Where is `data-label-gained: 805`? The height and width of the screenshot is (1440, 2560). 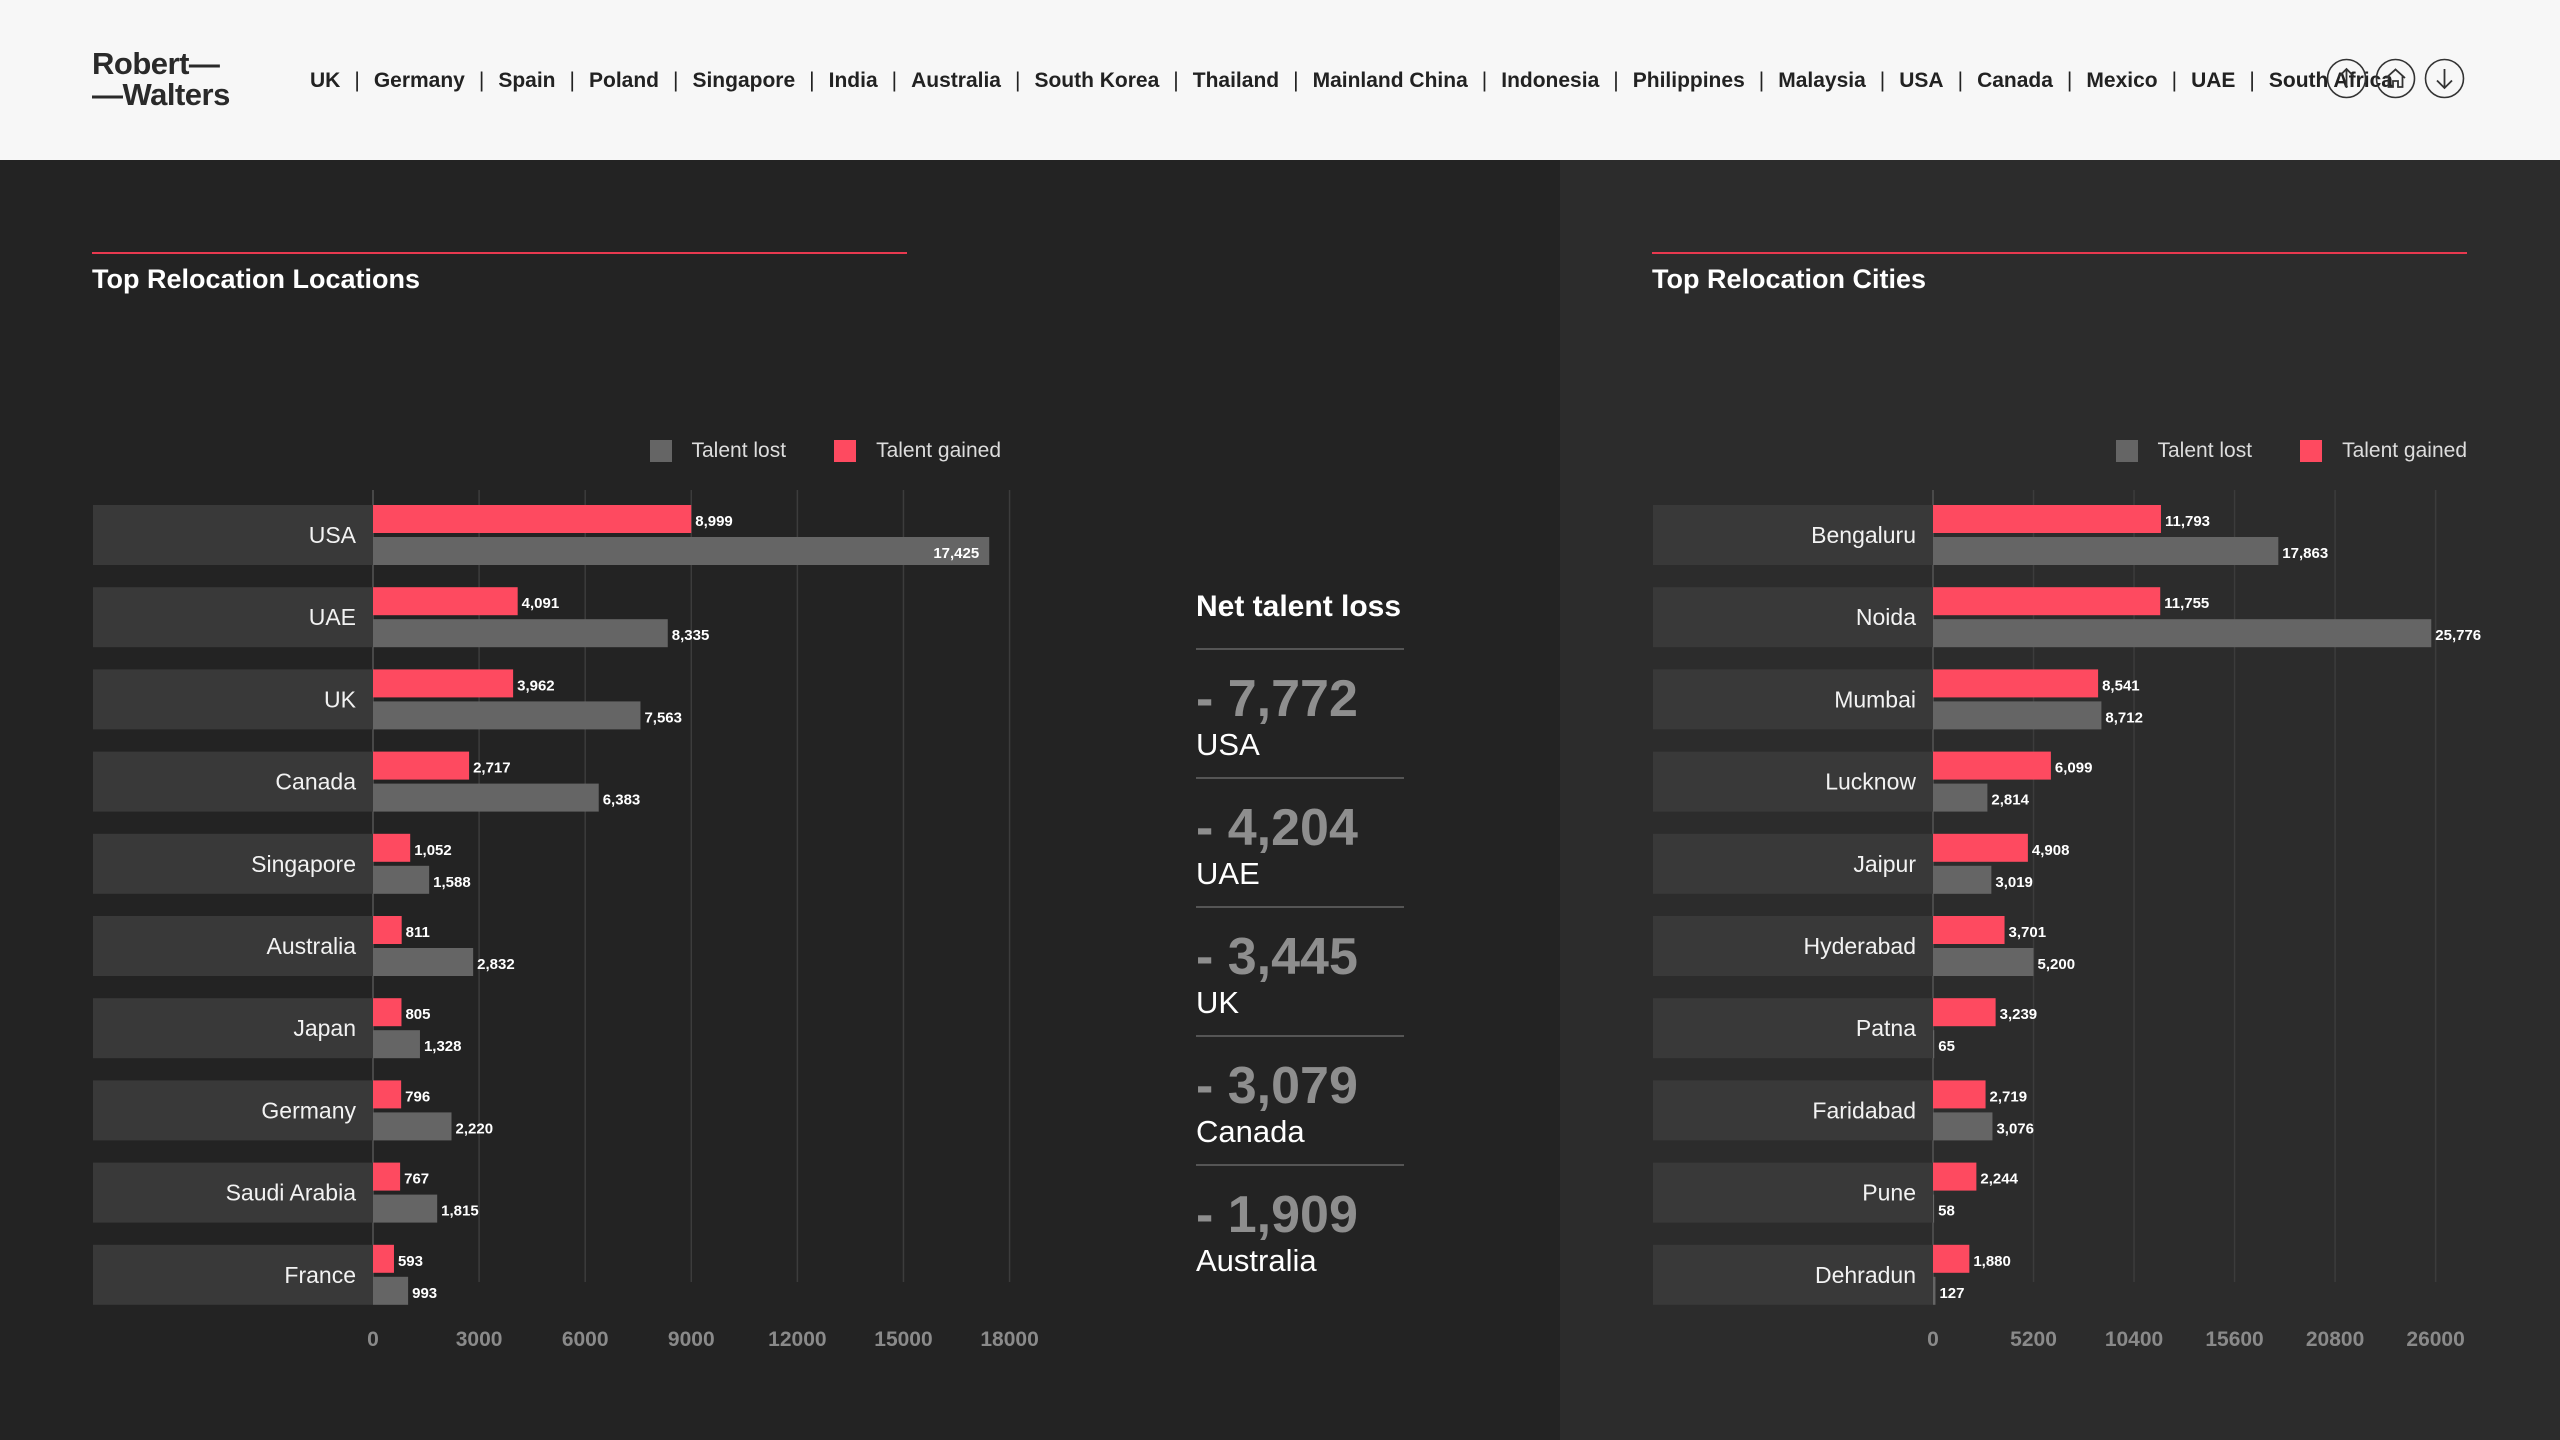
data-label-gained: 805 is located at coordinates (417, 1014).